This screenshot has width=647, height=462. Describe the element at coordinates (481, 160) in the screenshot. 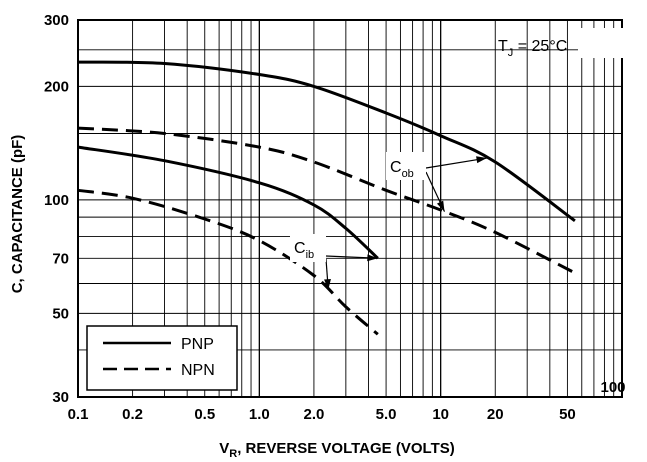

I see `cob-arrow-pnp-head` at that location.